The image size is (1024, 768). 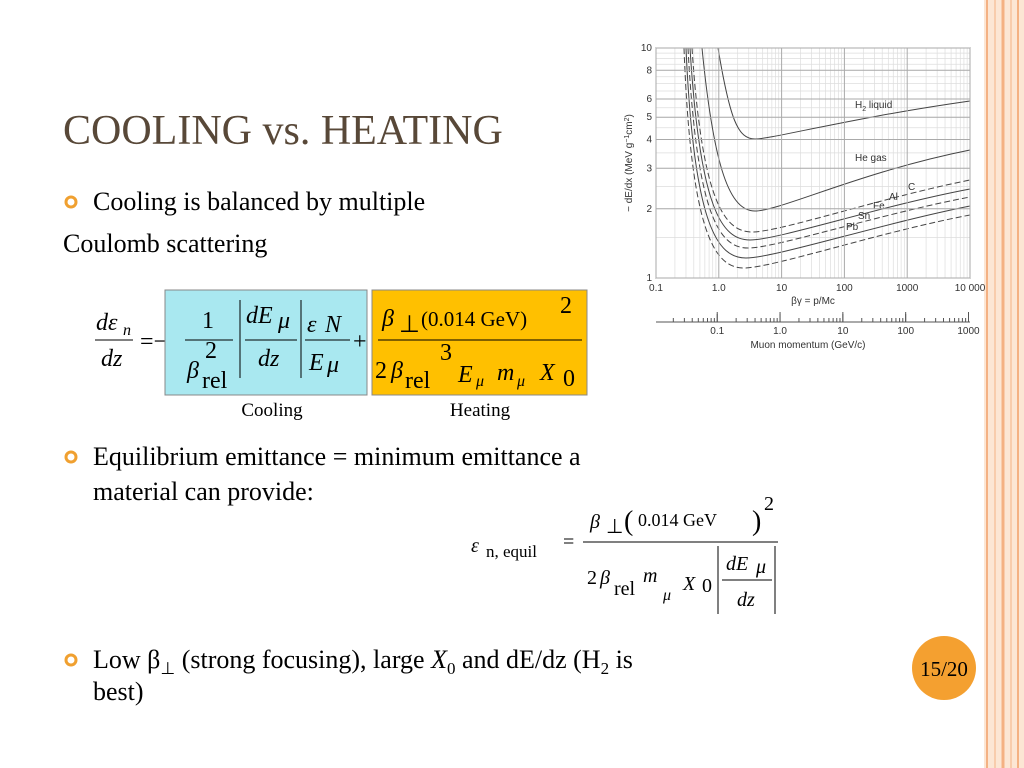 I want to click on bullet-text: Coulomb scattering, so click(x=165, y=243).